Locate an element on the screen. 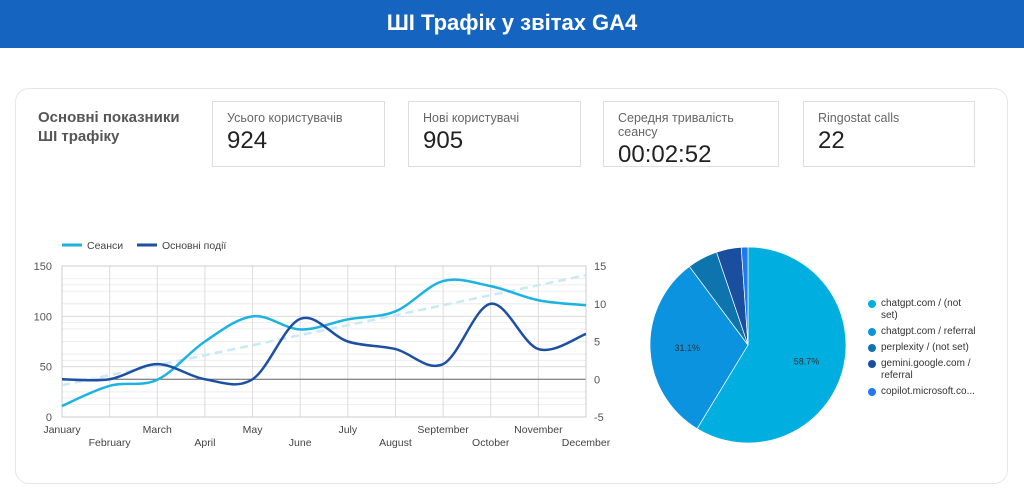 The height and width of the screenshot is (497, 1024). pie-data-label: 58.7% is located at coordinates (807, 361).